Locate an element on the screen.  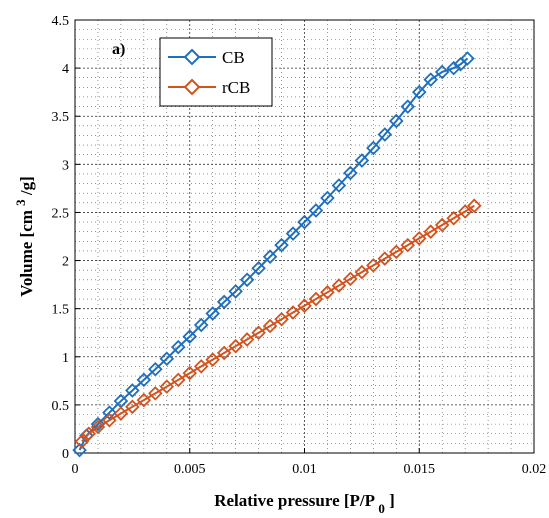
y-tick-label: 1 is located at coordinates (65, 358).